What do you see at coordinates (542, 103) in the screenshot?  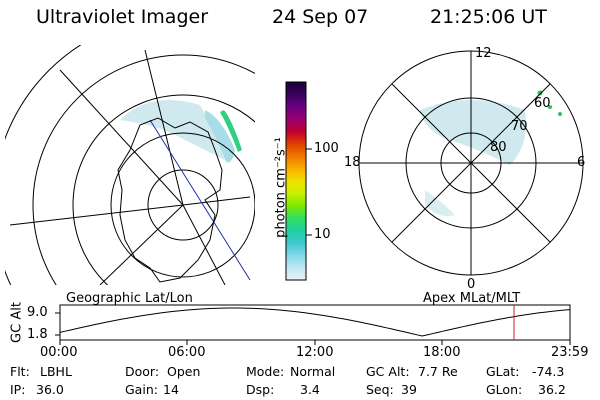 I see `mlat-label-60: 60` at bounding box center [542, 103].